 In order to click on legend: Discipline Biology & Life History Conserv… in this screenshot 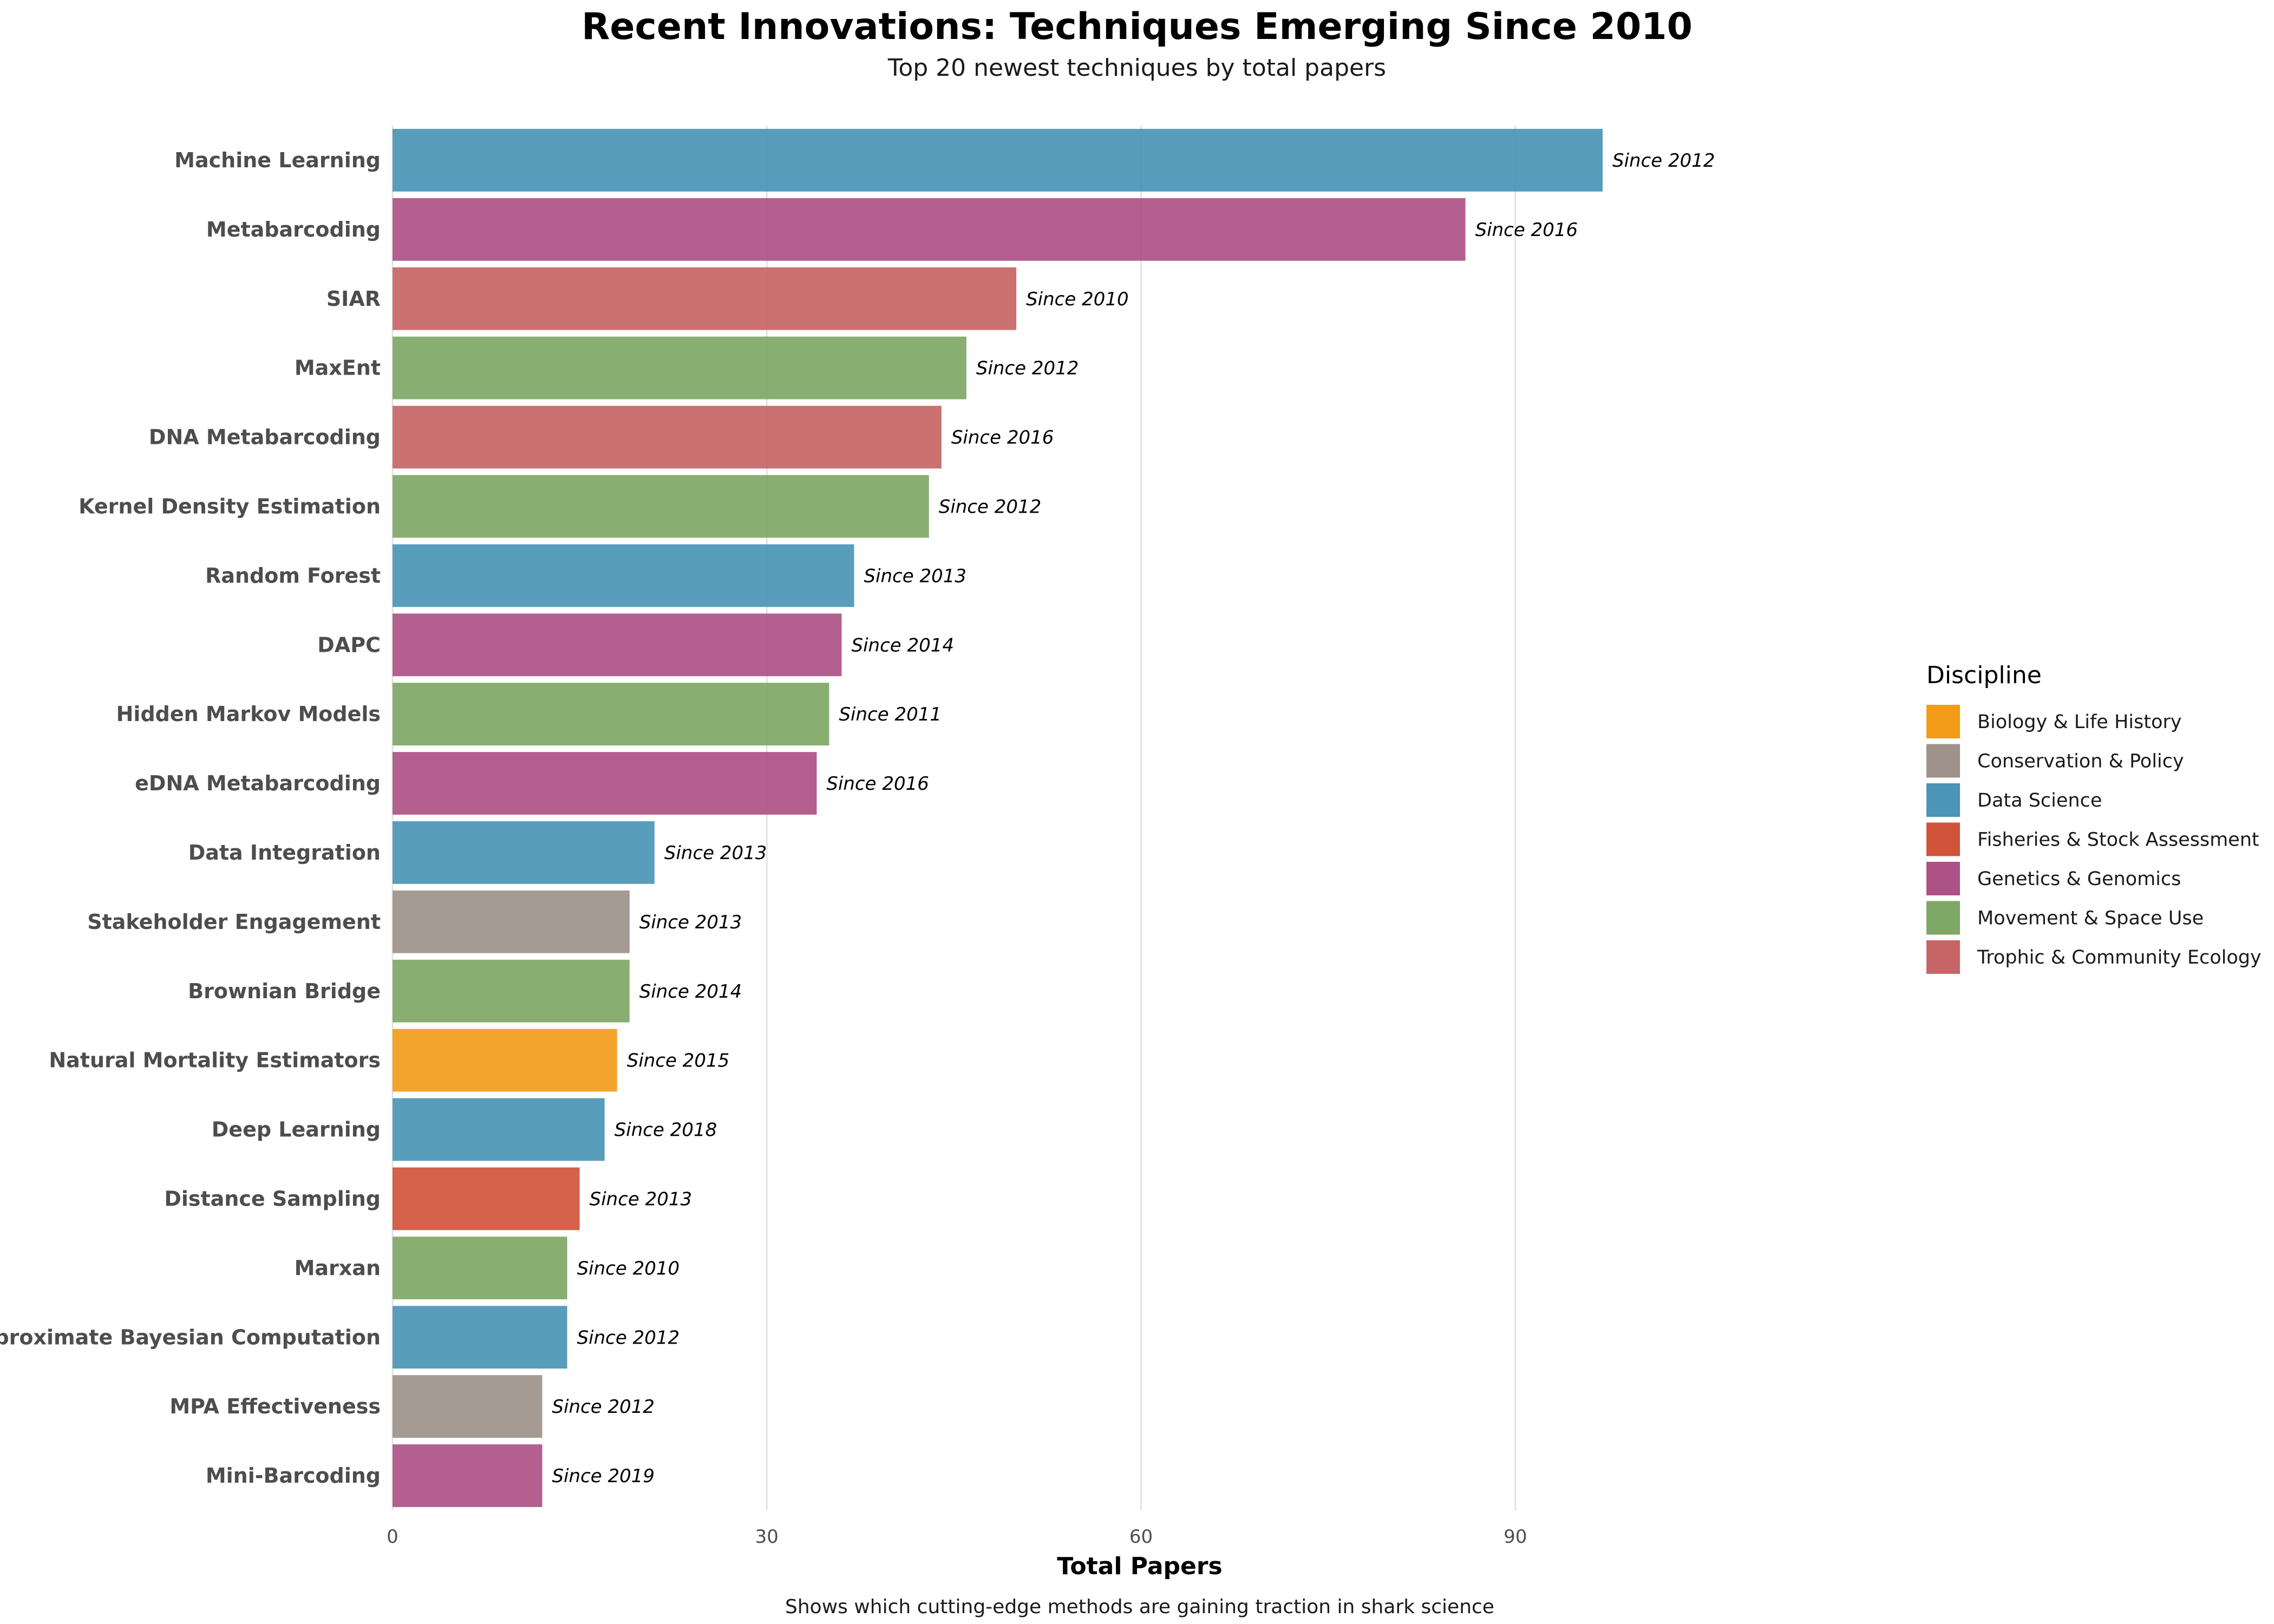, I will do `click(2094, 818)`.